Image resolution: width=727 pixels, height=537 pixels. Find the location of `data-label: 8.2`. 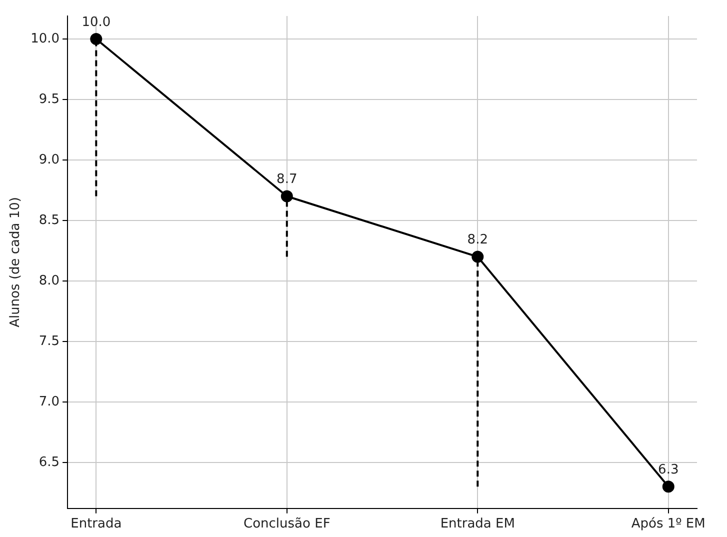

data-label: 8.2 is located at coordinates (477, 240).